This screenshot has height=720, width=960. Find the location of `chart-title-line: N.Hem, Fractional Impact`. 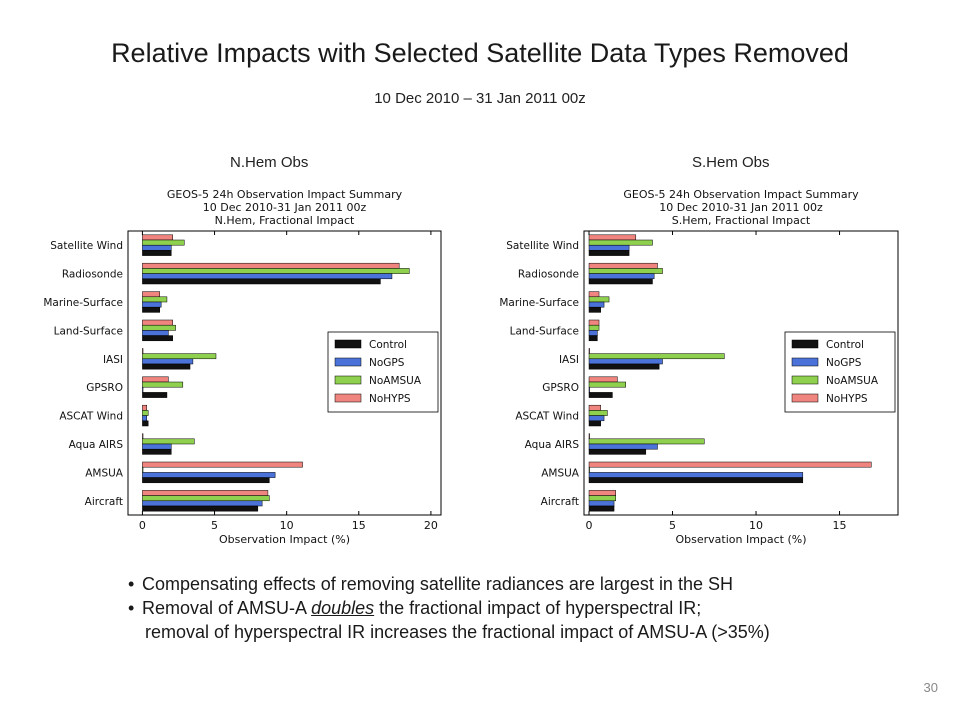

chart-title-line: N.Hem, Fractional Impact is located at coordinates (285, 220).